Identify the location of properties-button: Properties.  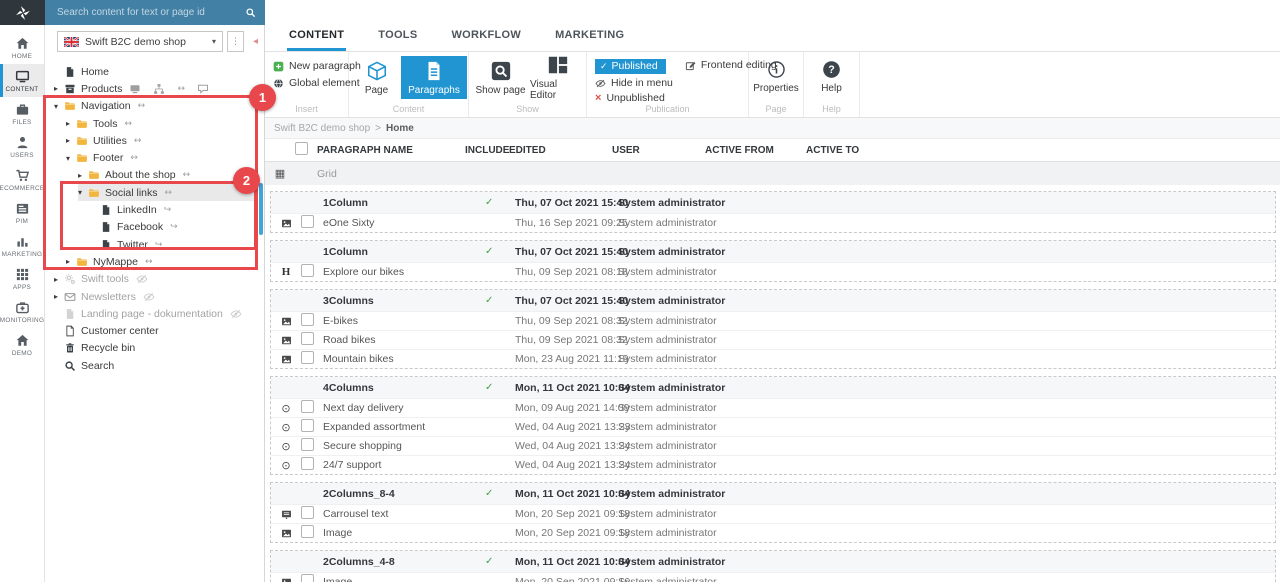
(776, 73).